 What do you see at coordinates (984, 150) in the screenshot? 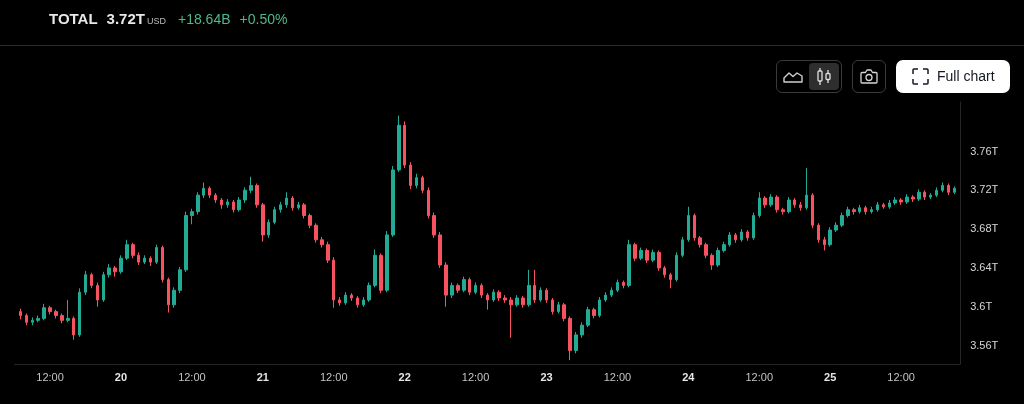
I see `y-tick-label: 3.76T` at bounding box center [984, 150].